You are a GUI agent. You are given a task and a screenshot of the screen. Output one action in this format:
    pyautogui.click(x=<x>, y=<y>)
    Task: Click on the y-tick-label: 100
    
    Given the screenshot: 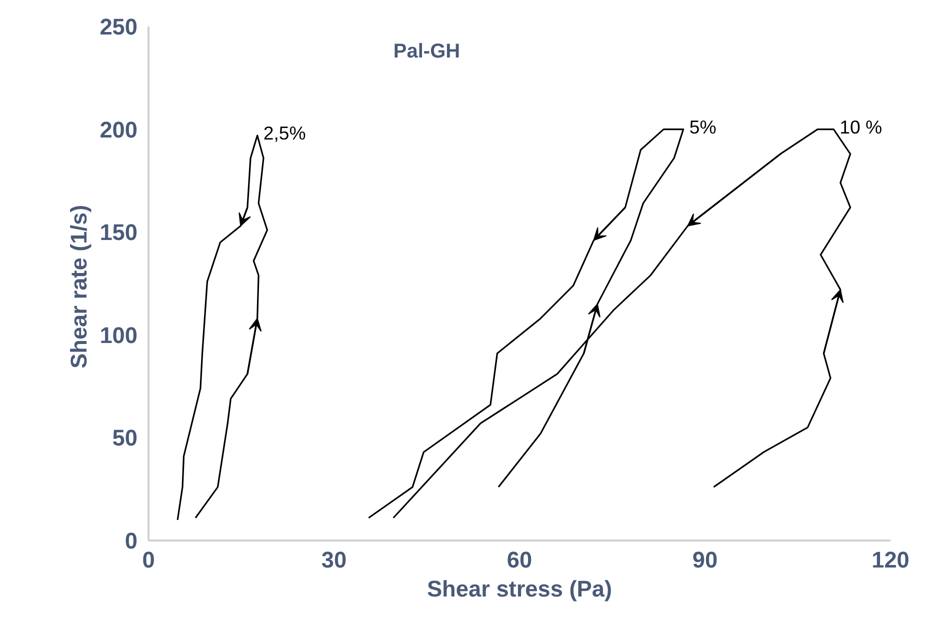 What is the action you would take?
    pyautogui.click(x=119, y=335)
    